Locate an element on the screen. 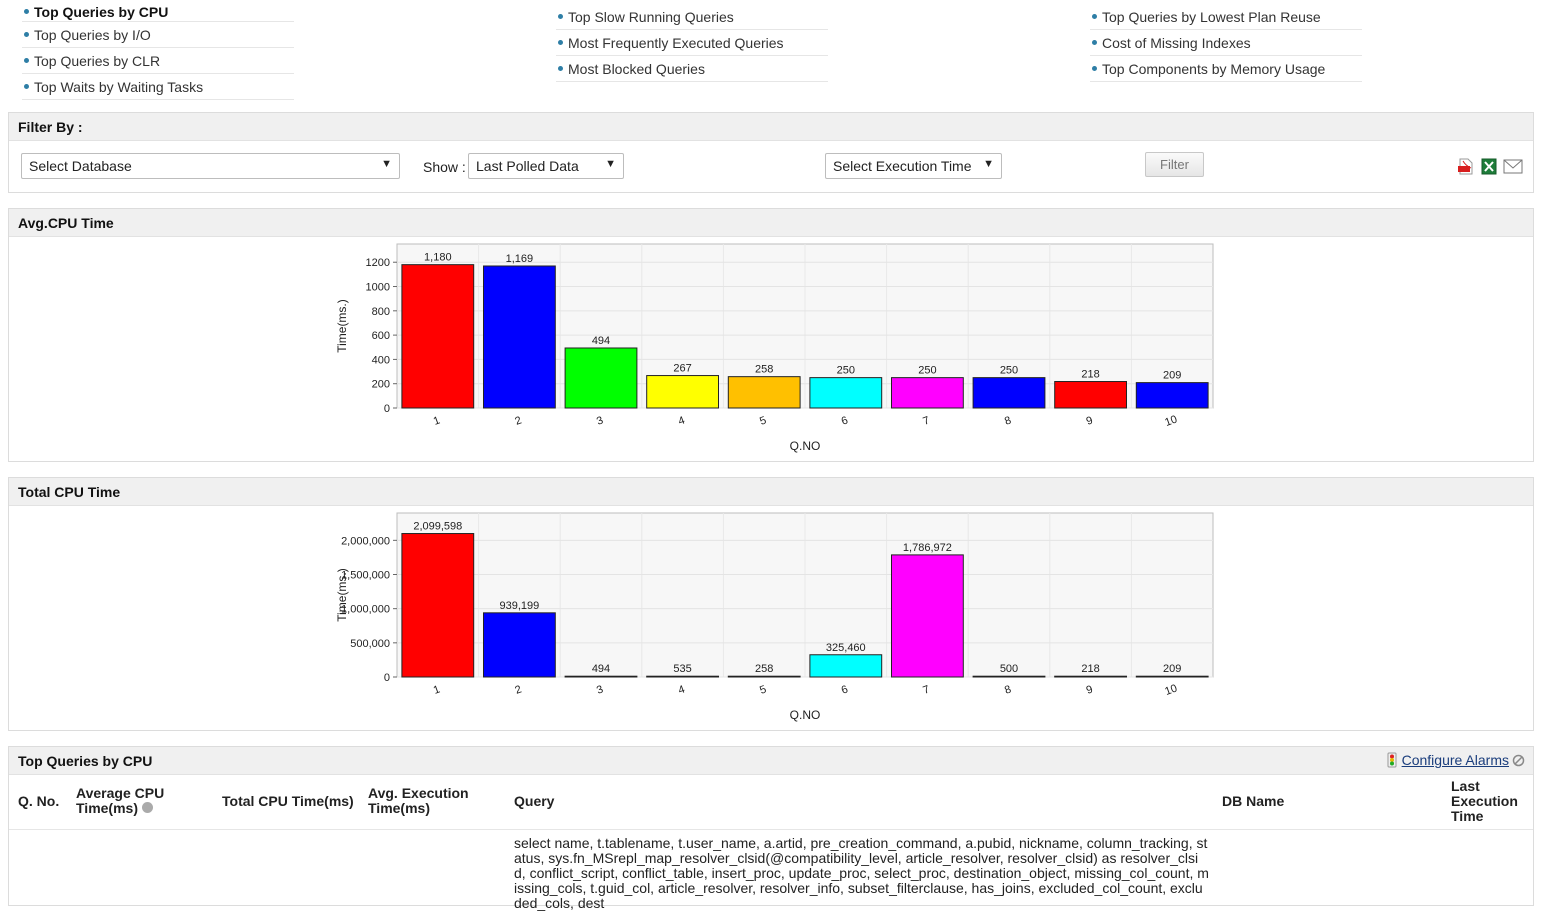 The height and width of the screenshot is (911, 1547). excel-export-icon is located at coordinates (1489, 166).